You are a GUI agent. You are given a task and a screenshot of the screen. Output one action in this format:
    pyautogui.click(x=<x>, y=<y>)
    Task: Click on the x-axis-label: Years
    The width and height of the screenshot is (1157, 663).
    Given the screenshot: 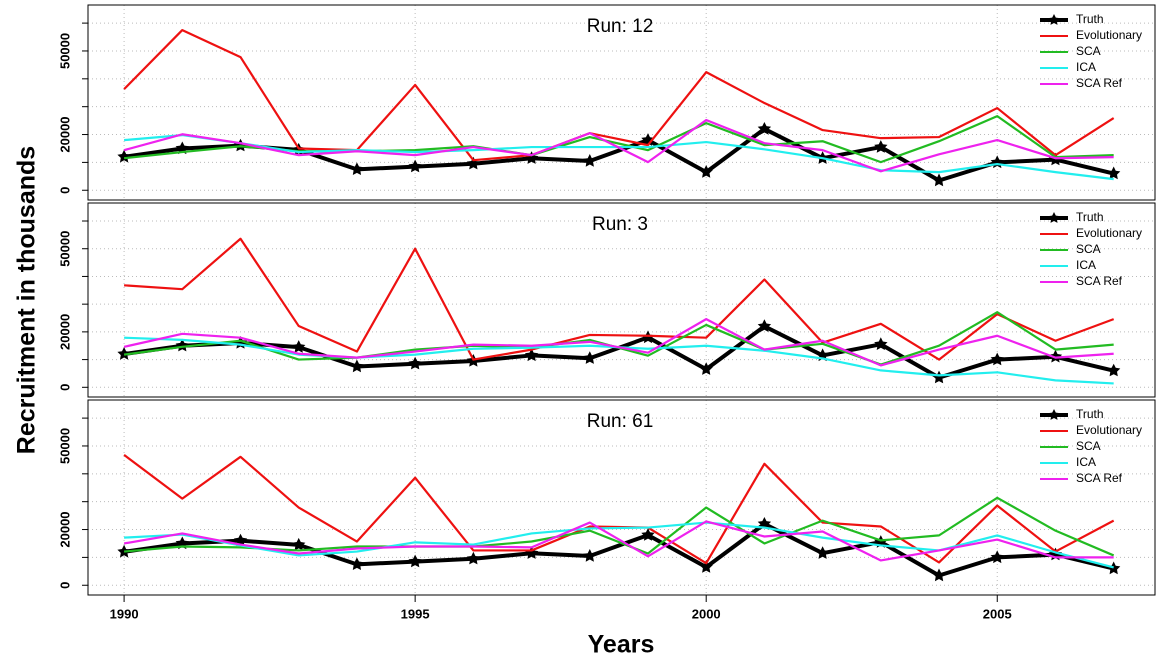 What is the action you would take?
    pyautogui.click(x=621, y=645)
    